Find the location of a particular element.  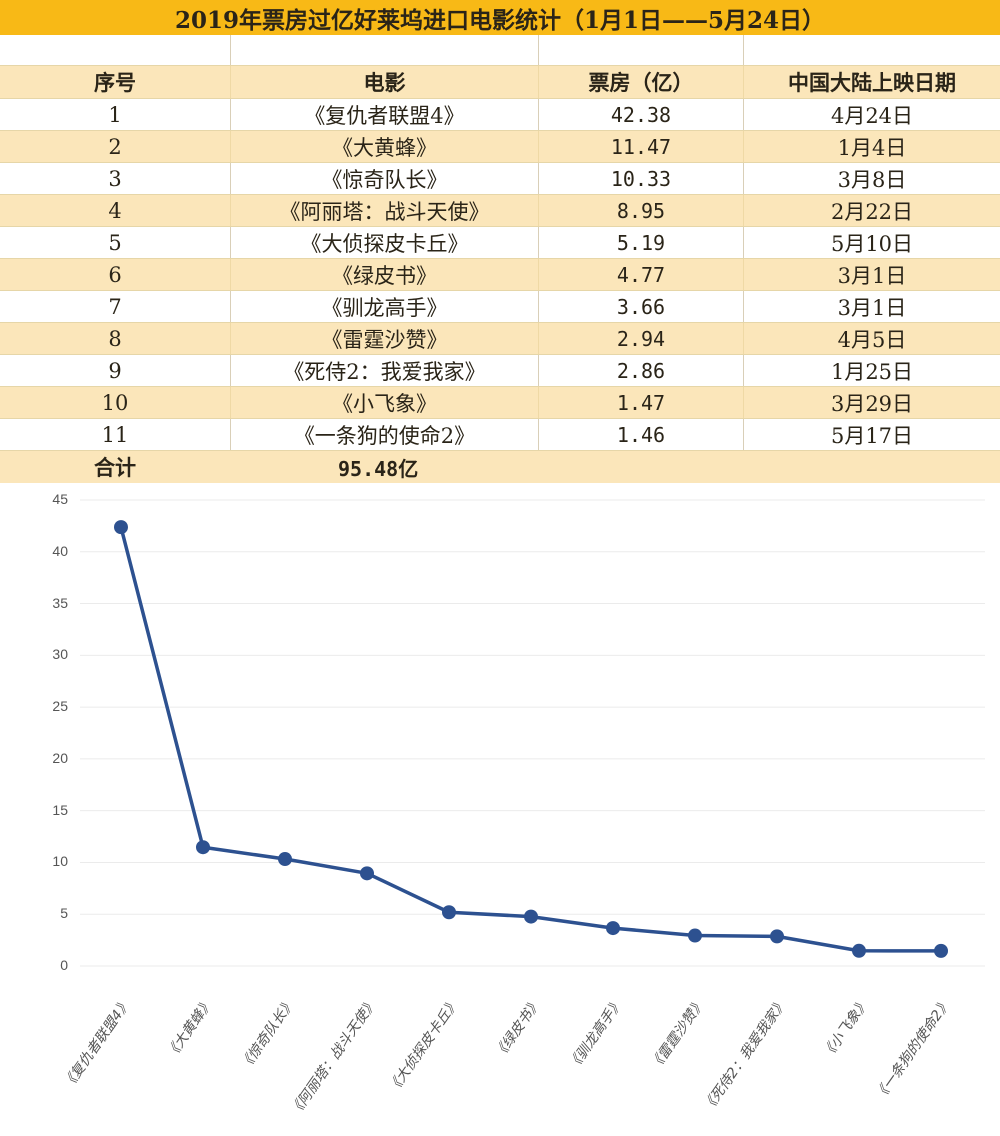

box-office-cell: 3.66 is located at coordinates (640, 306).